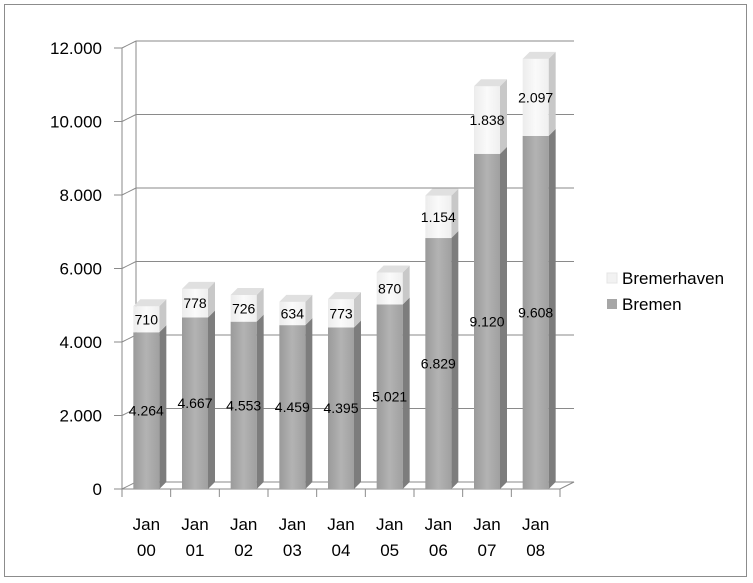 Image resolution: width=753 pixels, height=583 pixels. I want to click on data-label-bremerhaven: 710, so click(147, 319).